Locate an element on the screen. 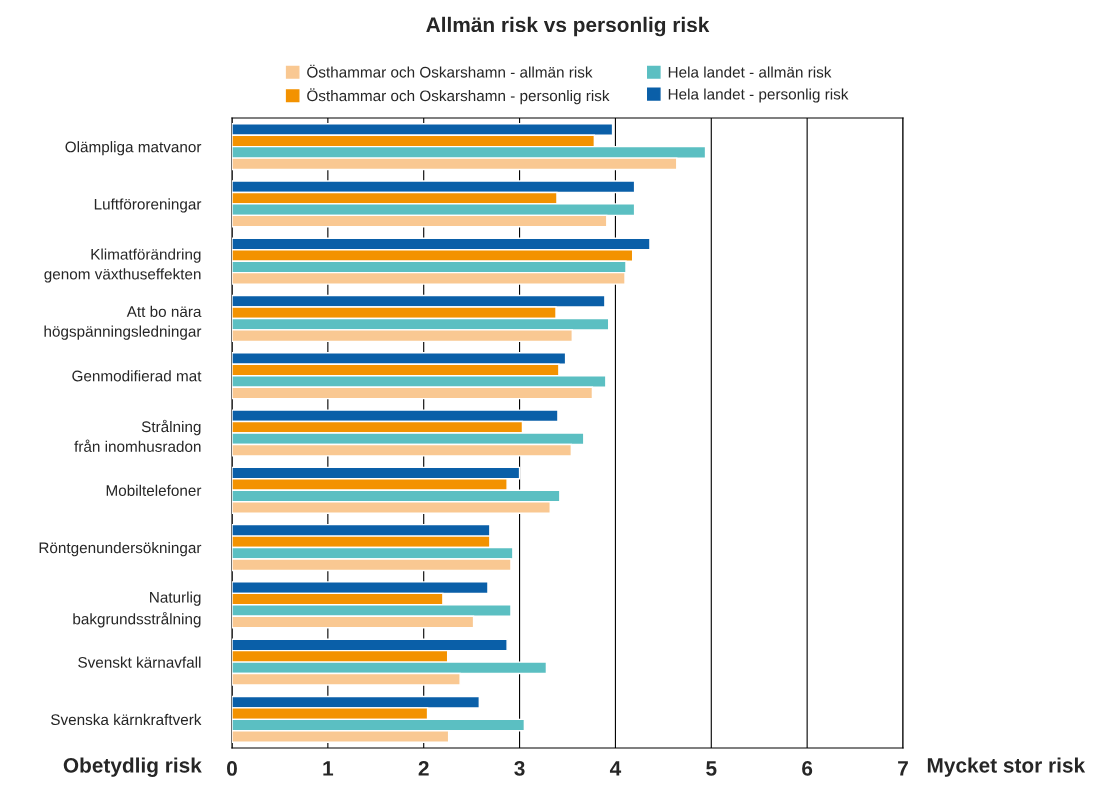 This screenshot has width=1112, height=787. legend-label: Hela landet - allmän risk is located at coordinates (750, 72).